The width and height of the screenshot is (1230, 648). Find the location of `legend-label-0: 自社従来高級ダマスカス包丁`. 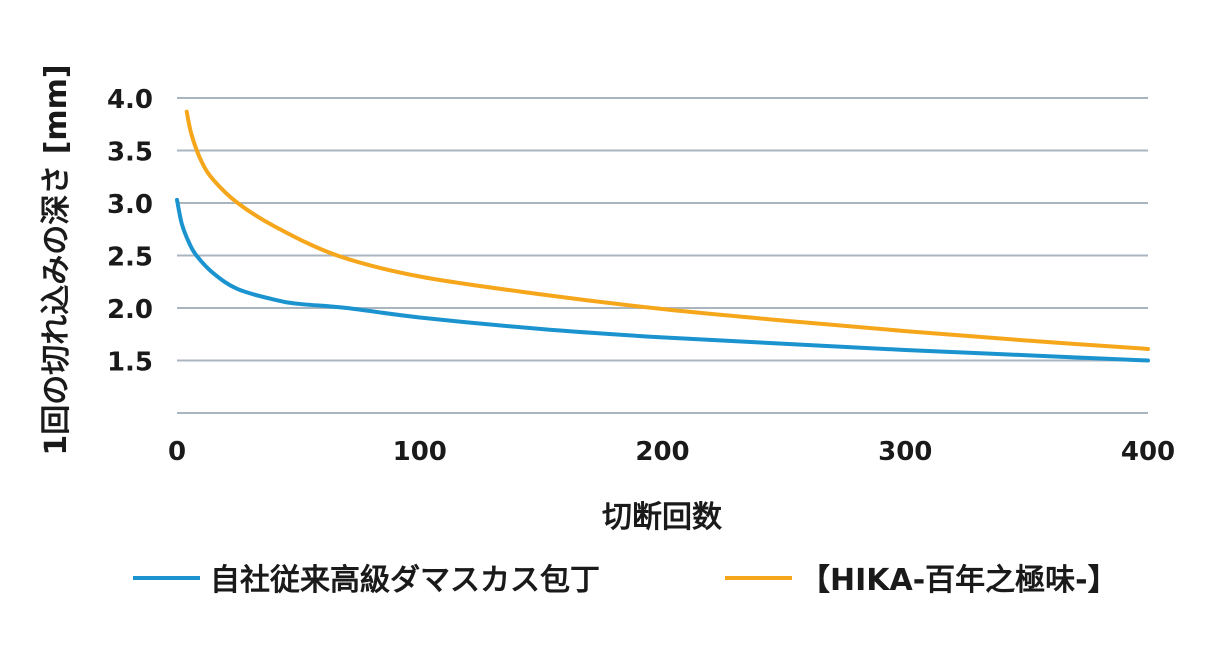

legend-label-0: 自社従来高級ダマスカス包丁 is located at coordinates (405, 580).